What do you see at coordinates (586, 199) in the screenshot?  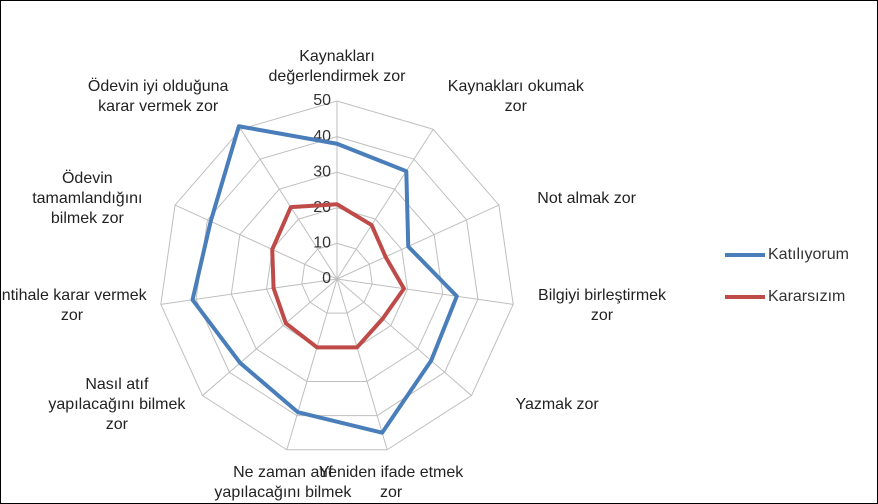 I see `category-label: Not almak zor` at bounding box center [586, 199].